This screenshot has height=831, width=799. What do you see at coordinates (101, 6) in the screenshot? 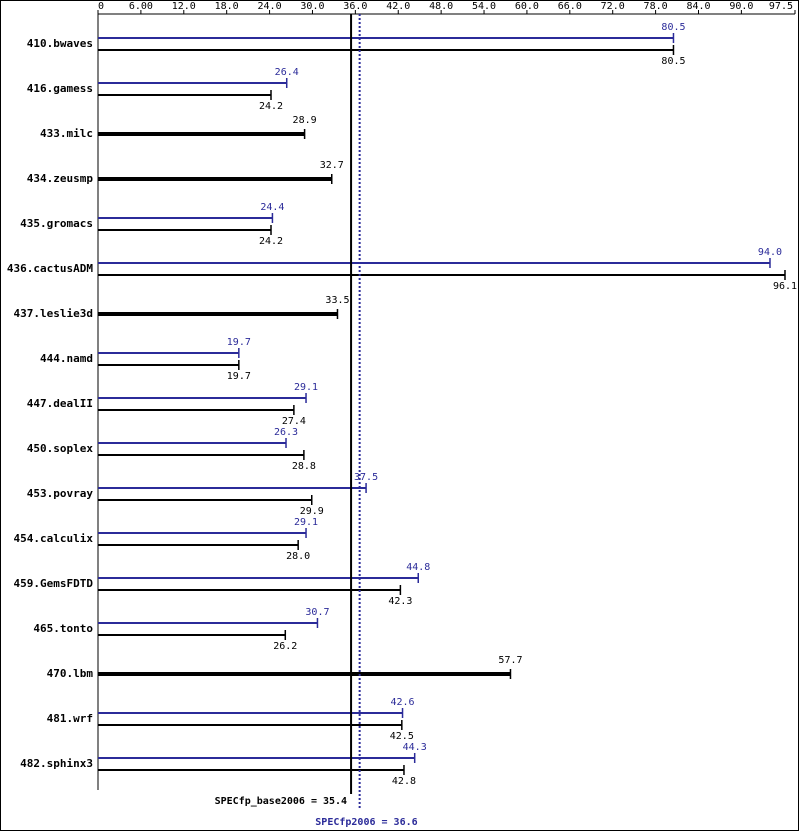
I see `x-tick-label: 0` at bounding box center [101, 6].